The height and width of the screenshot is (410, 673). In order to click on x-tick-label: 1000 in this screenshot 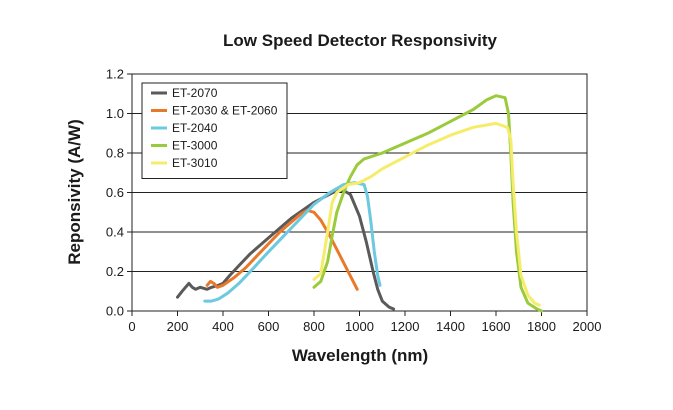, I will do `click(359, 326)`.